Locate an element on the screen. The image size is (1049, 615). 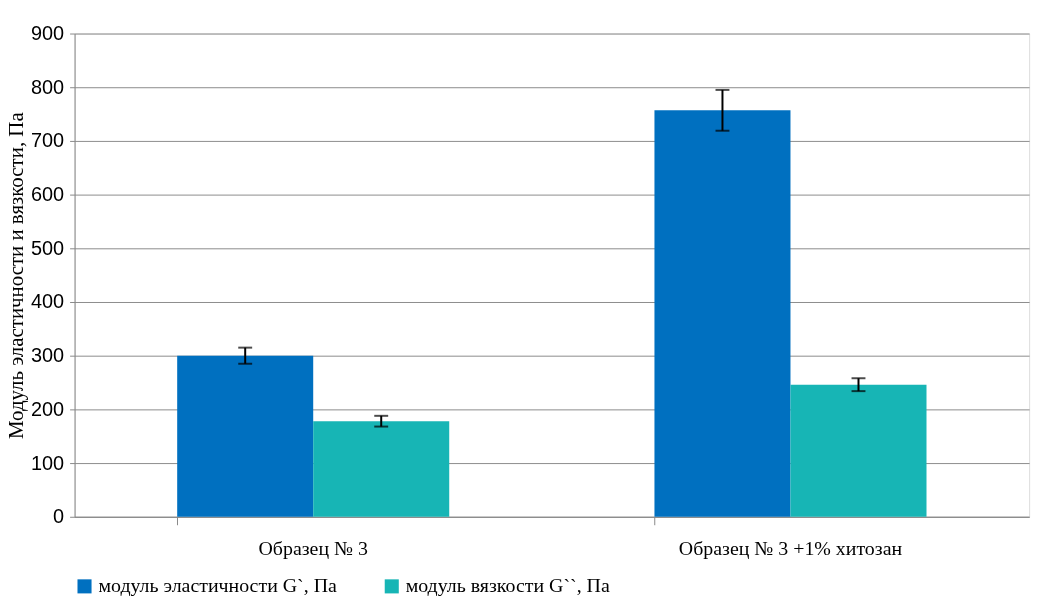
y-tick-label: 700 is located at coordinates (47, 140).